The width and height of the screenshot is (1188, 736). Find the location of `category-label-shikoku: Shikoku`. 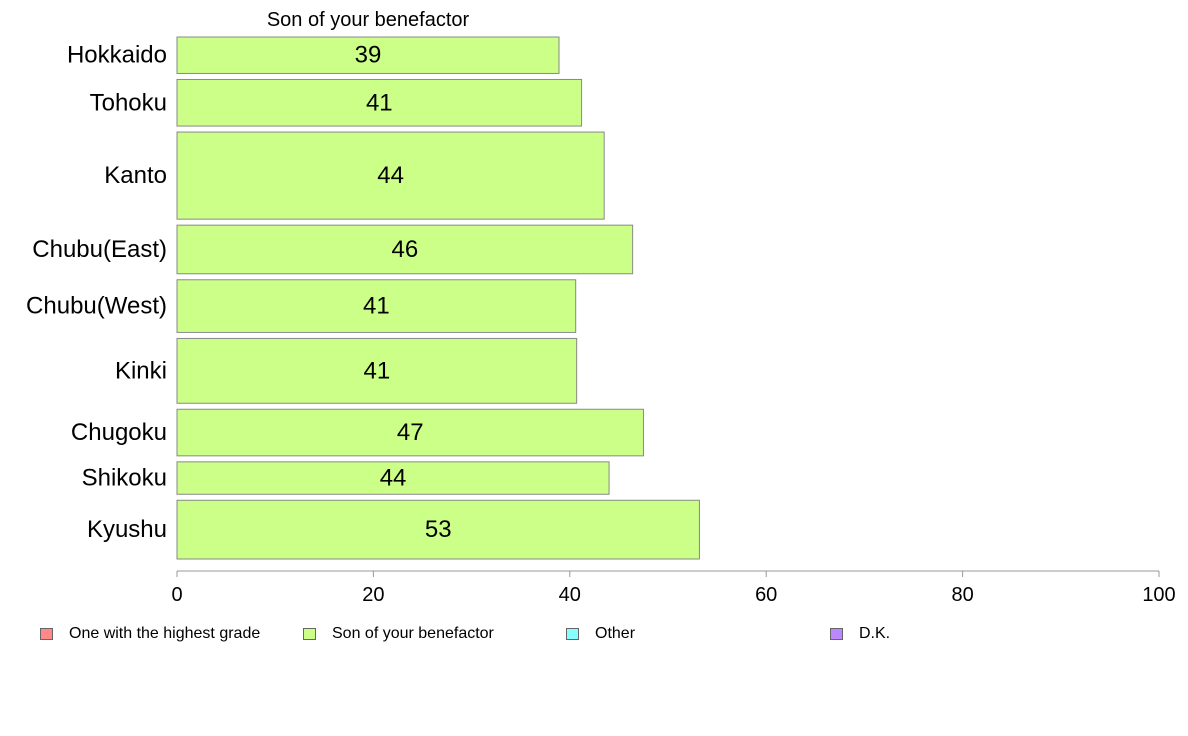

category-label-shikoku: Shikoku is located at coordinates (124, 478).